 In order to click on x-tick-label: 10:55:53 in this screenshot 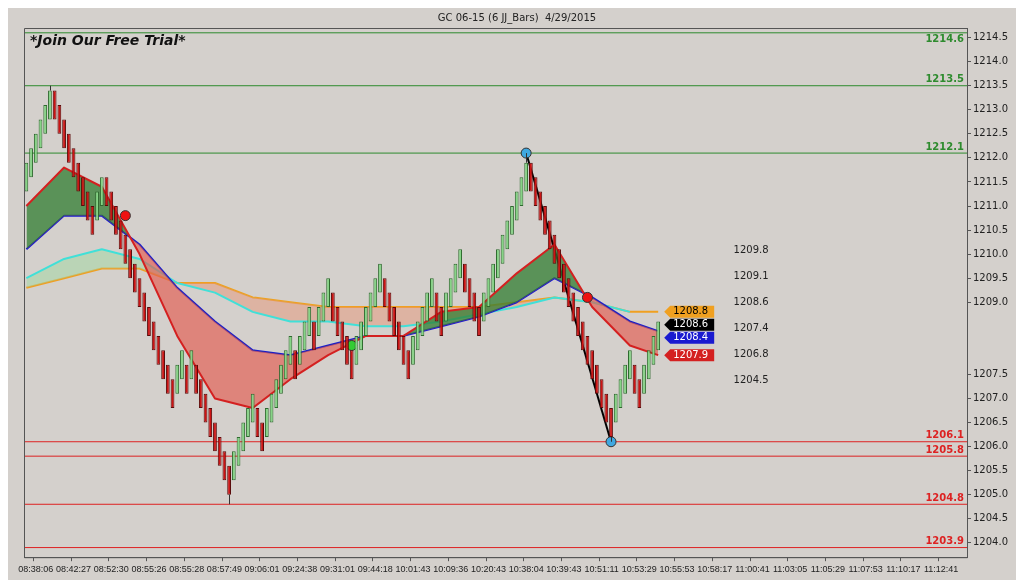, I will do `click(677, 569)`.